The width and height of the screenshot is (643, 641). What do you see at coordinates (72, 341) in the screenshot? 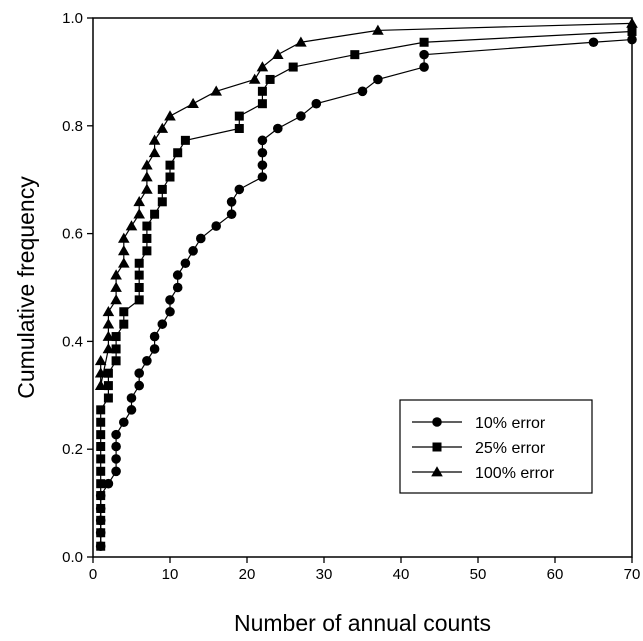
I see `y-tick-label: 0.4` at bounding box center [72, 341].